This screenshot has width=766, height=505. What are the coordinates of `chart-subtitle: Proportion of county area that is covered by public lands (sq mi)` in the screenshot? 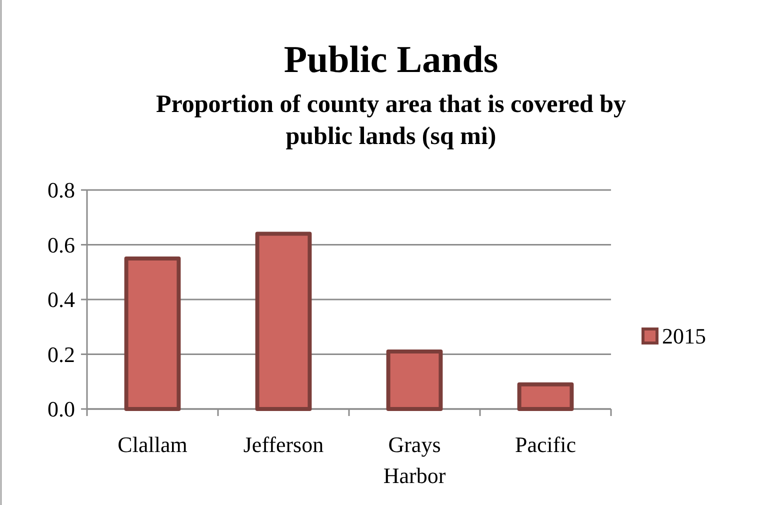 It's located at (391, 120).